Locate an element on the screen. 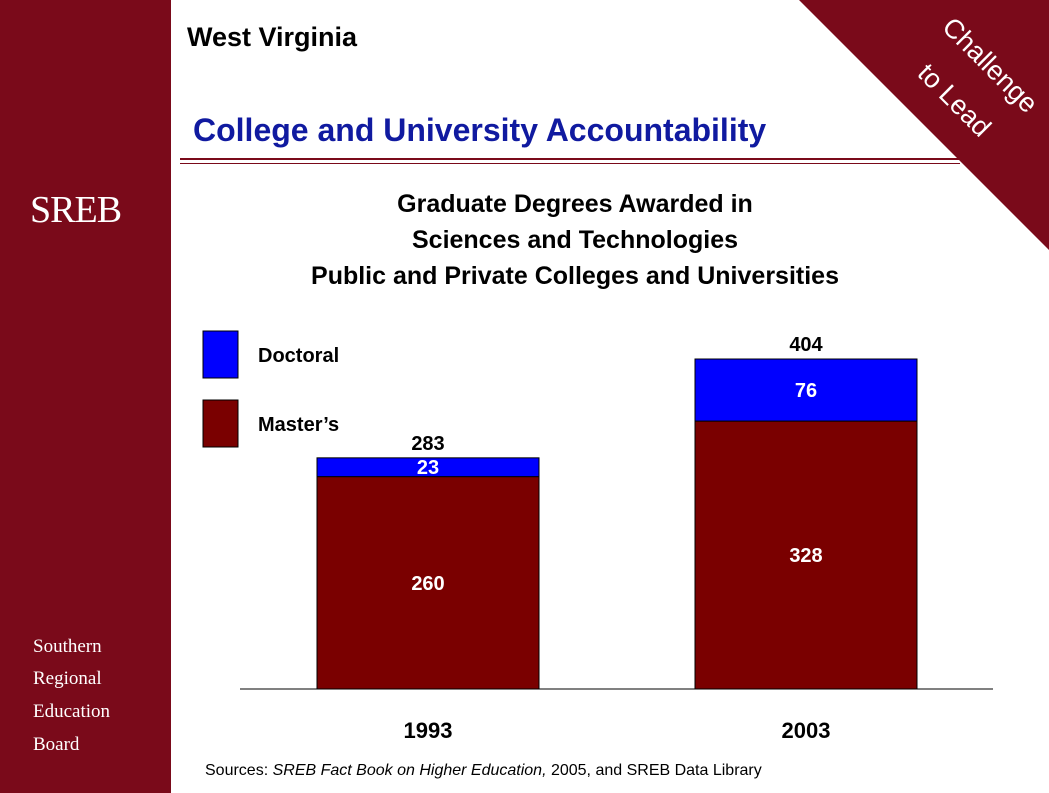 The width and height of the screenshot is (1049, 793). bar-doctoral-2003 is located at coordinates (806, 390).